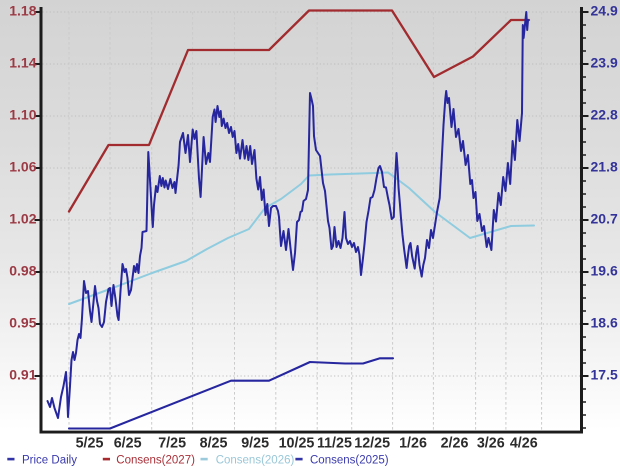 The height and width of the screenshot is (468, 620). Describe the element at coordinates (22, 218) in the screenshot. I see `svg-text: 1.02` at that location.